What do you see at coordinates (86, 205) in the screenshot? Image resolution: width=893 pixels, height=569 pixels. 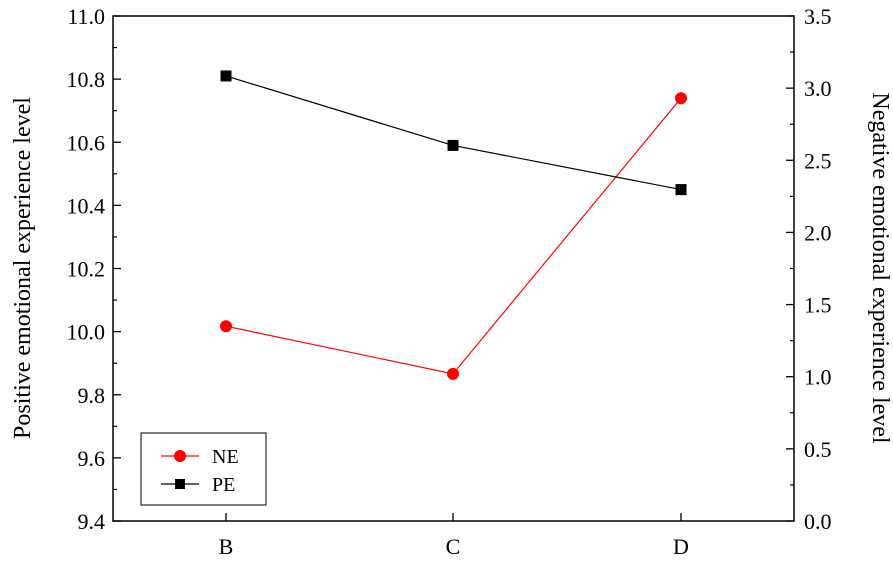 I see `left-tick-label: 10.4` at bounding box center [86, 205].